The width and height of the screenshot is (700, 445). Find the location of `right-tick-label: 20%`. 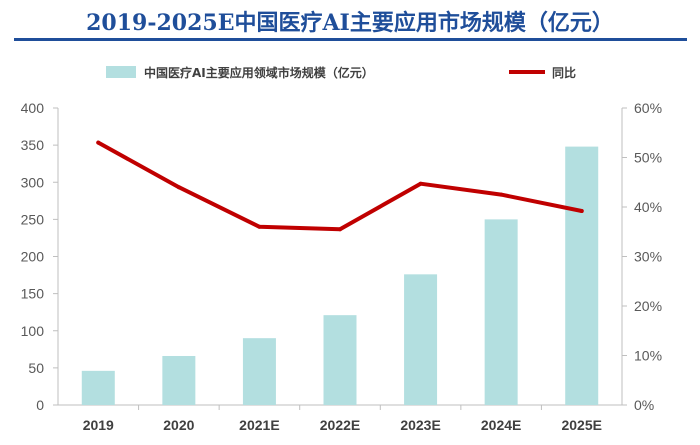

right-tick-label: 20% is located at coordinates (648, 306).